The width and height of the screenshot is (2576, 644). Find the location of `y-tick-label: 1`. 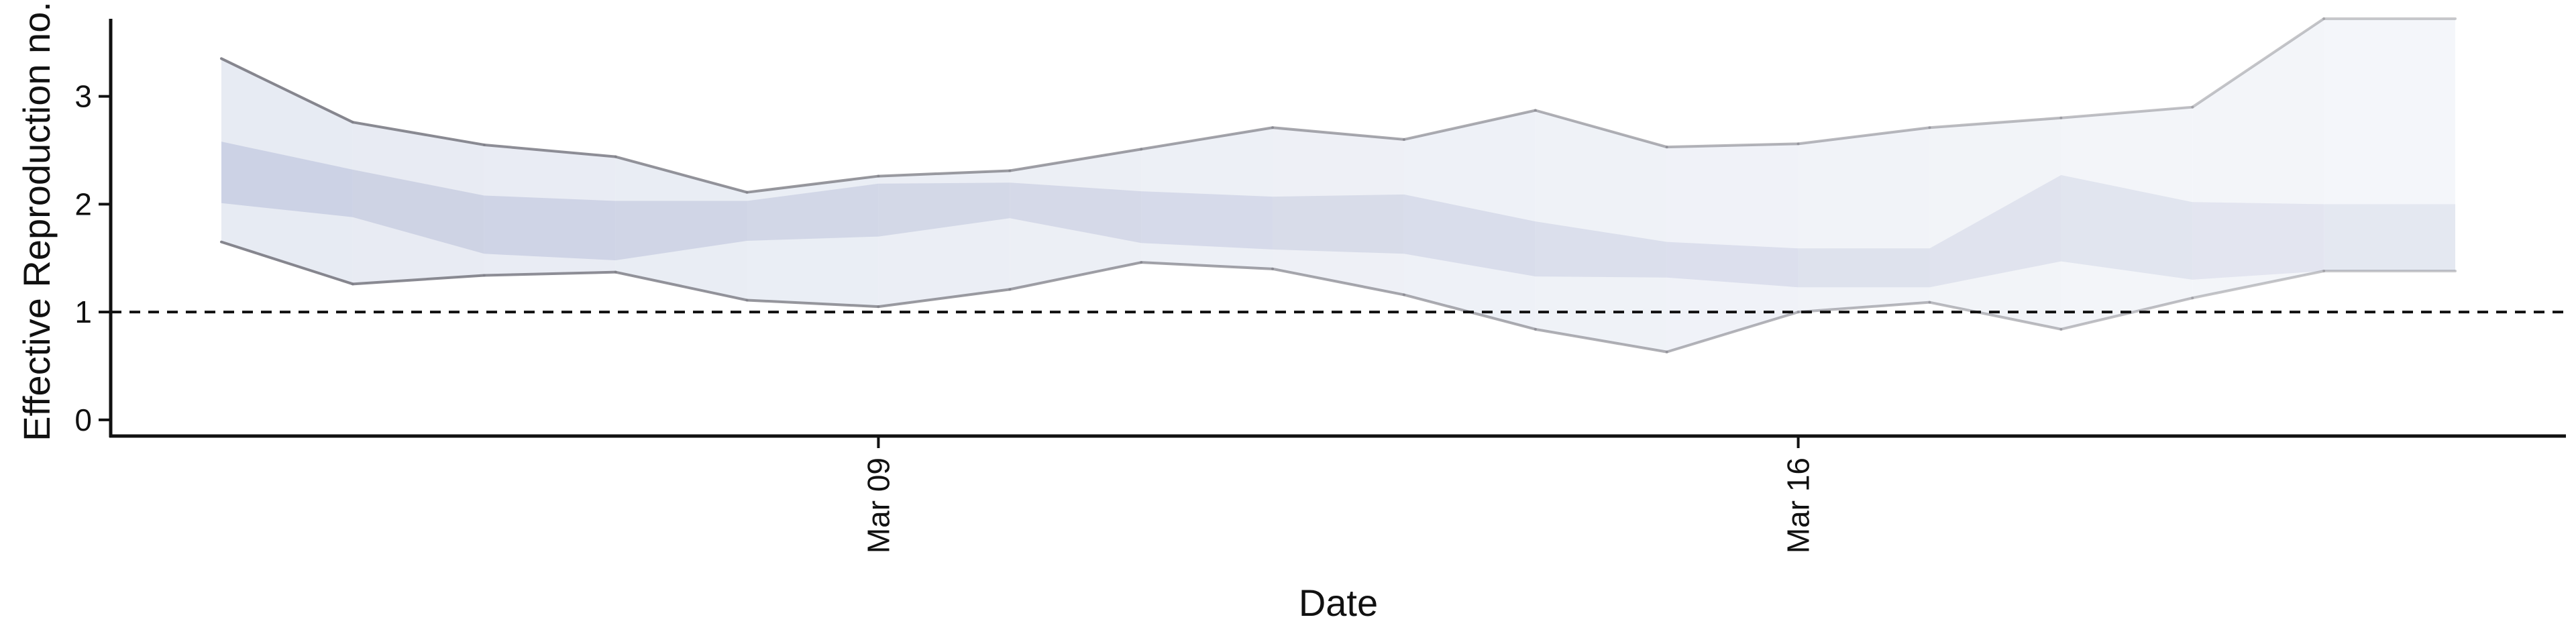

y-tick-label: 1 is located at coordinates (83, 311).